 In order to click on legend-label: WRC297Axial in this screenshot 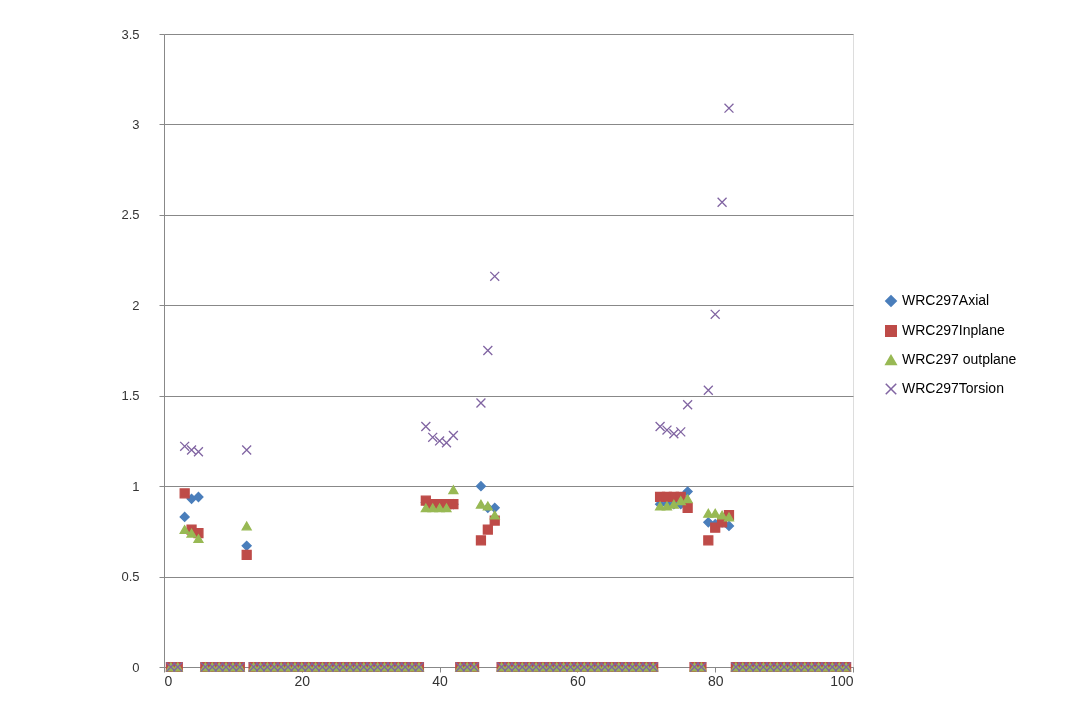, I will do `click(946, 300)`.